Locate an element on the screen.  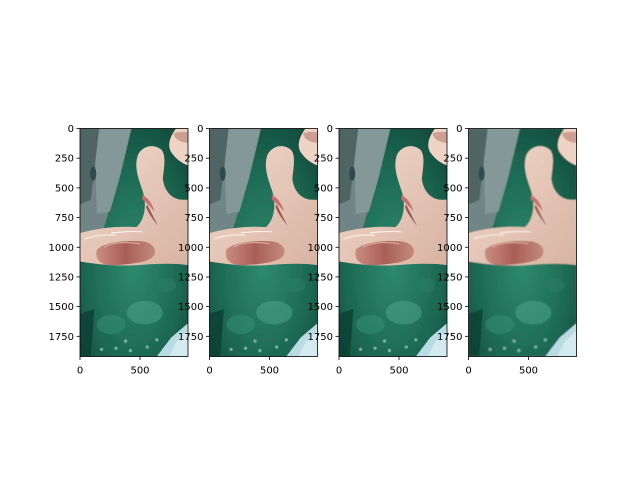
chart-panel-3: 0 250 500 750 1000 1250 1500 1750 0 500 is located at coordinates (378, 250).